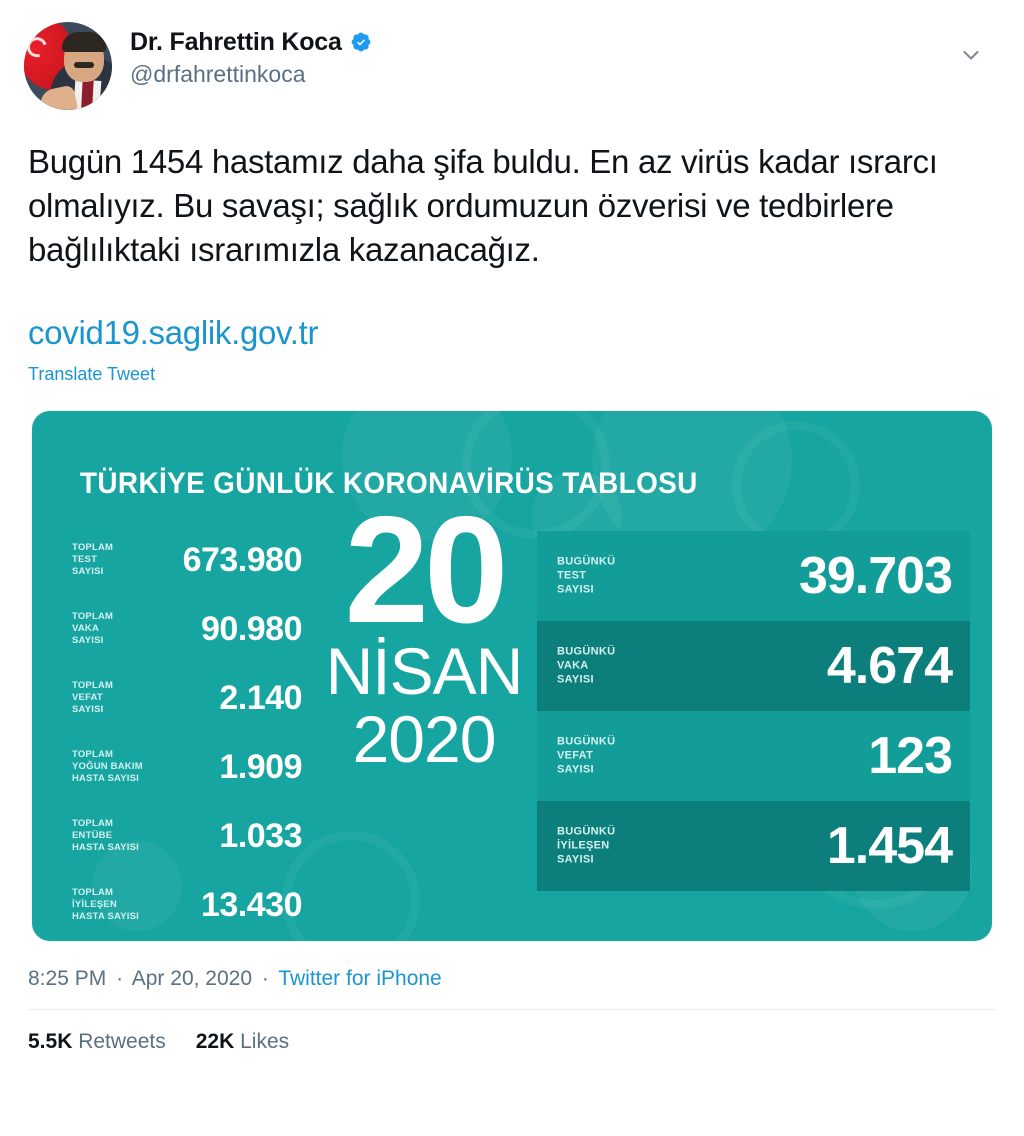 The image size is (1024, 1136). Describe the element at coordinates (187, 905) in the screenshot. I see `total-stat-row: TOPLAM İYİLEŞEN HASTA SAYISI 13.430` at that location.